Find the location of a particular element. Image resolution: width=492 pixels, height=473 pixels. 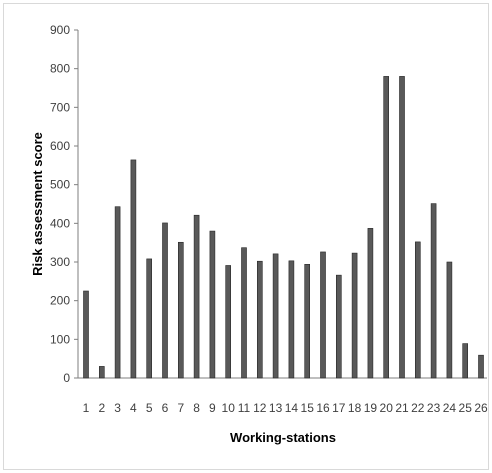

x-tick-label: 25 is located at coordinates (466, 408).